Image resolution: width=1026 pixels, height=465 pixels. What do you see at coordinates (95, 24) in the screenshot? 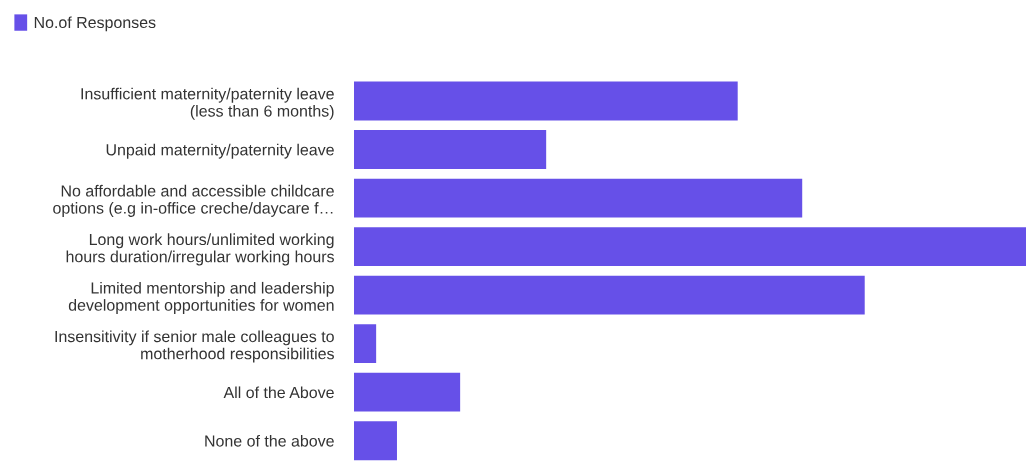
I see `legend-label: No.of Responses` at bounding box center [95, 24].